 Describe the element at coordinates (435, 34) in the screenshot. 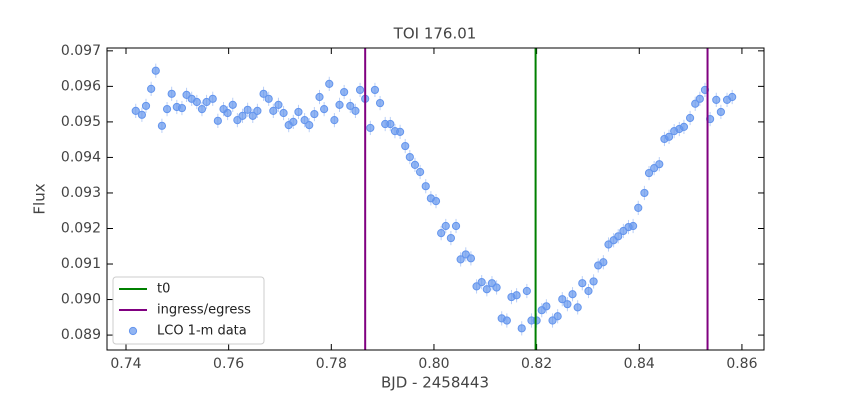

I see `chart-title: TOI 176.01` at that location.